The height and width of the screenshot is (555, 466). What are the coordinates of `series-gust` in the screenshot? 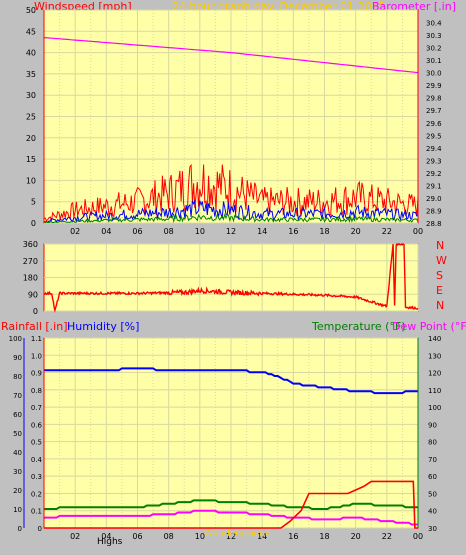 It's located at (231, 211).